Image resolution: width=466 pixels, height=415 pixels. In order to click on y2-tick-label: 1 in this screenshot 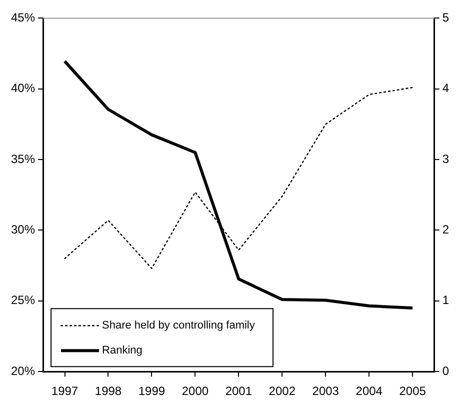, I will do `click(446, 300)`.